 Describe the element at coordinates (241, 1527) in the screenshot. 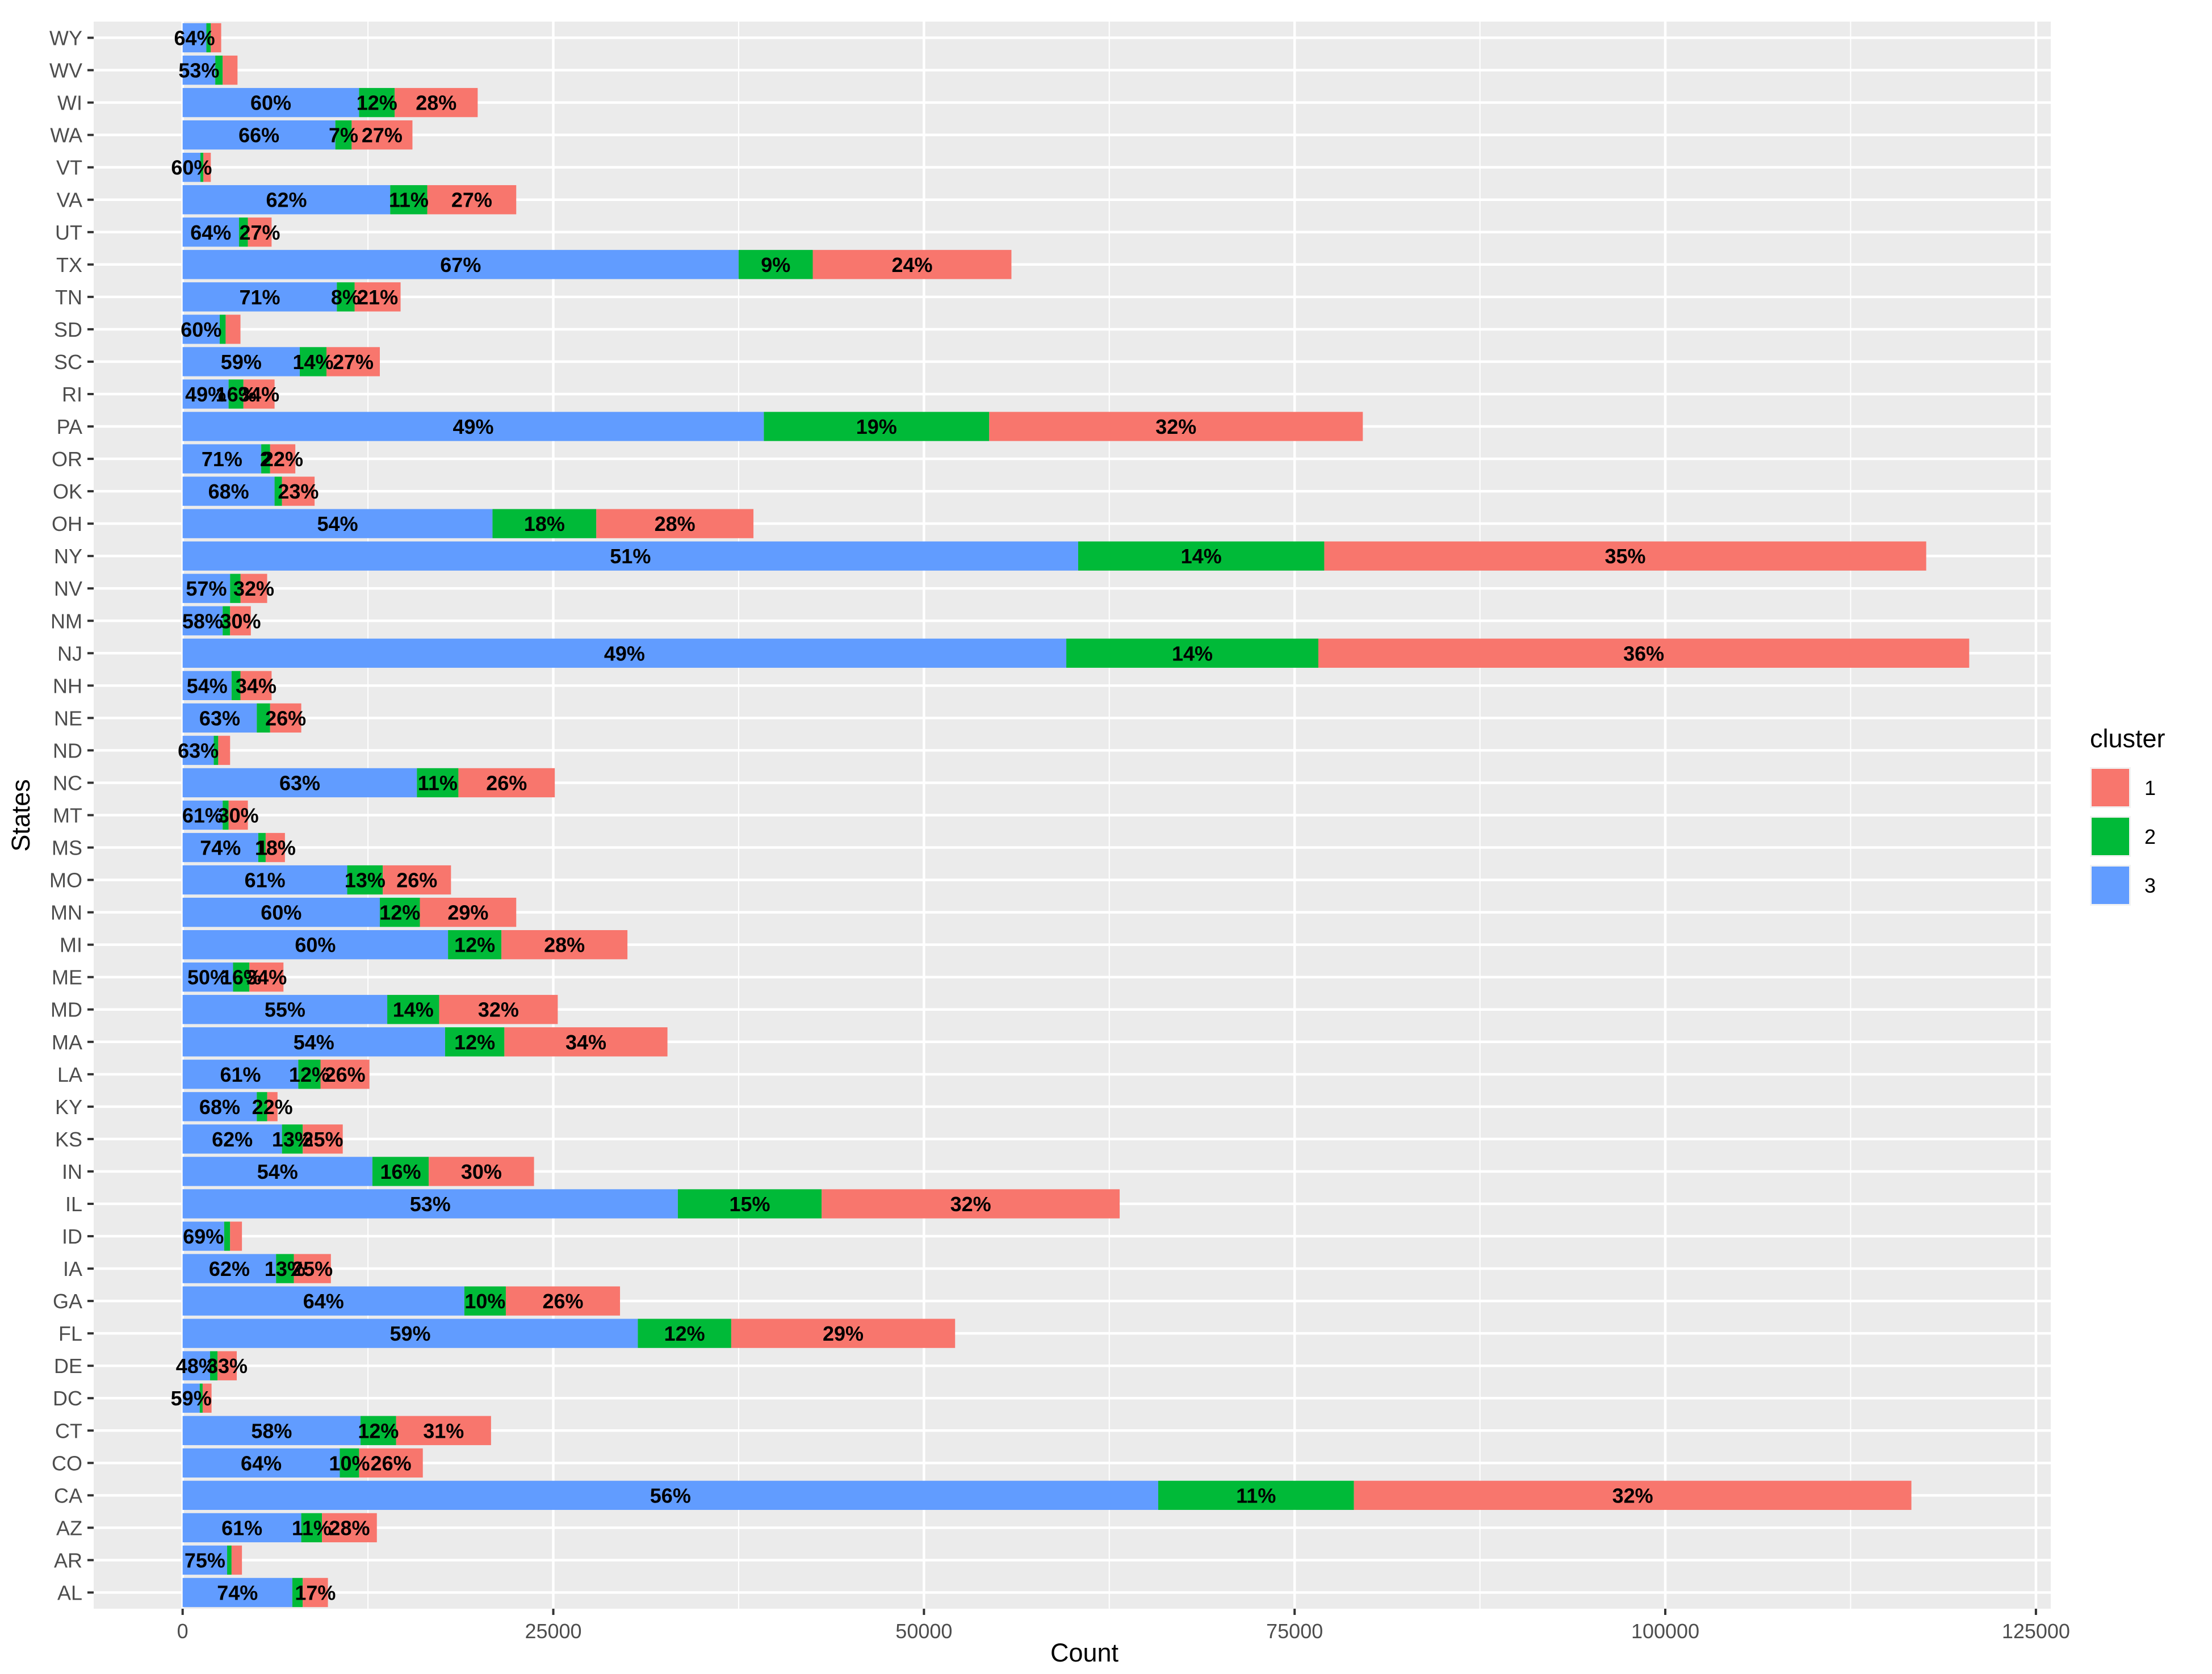

I see `bar-label-AZ-cluster-3: 61%` at that location.